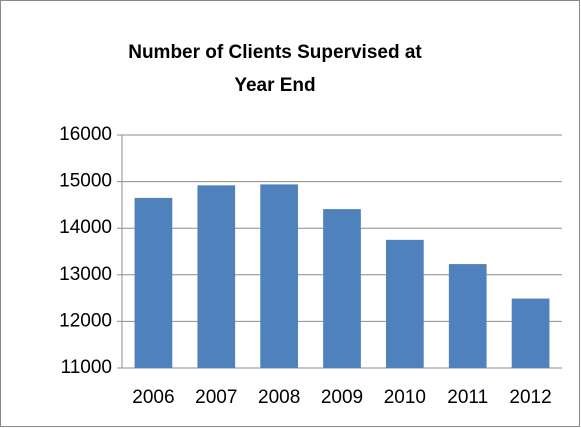 The width and height of the screenshot is (581, 428). Describe the element at coordinates (85, 134) in the screenshot. I see `y-tick-label: 16000` at that location.